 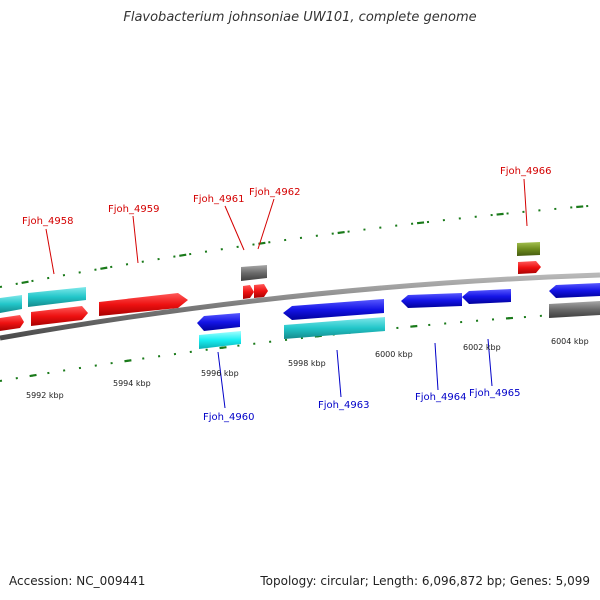 I want to click on kbp-label-5996: 5996 kbp, so click(x=220, y=373).